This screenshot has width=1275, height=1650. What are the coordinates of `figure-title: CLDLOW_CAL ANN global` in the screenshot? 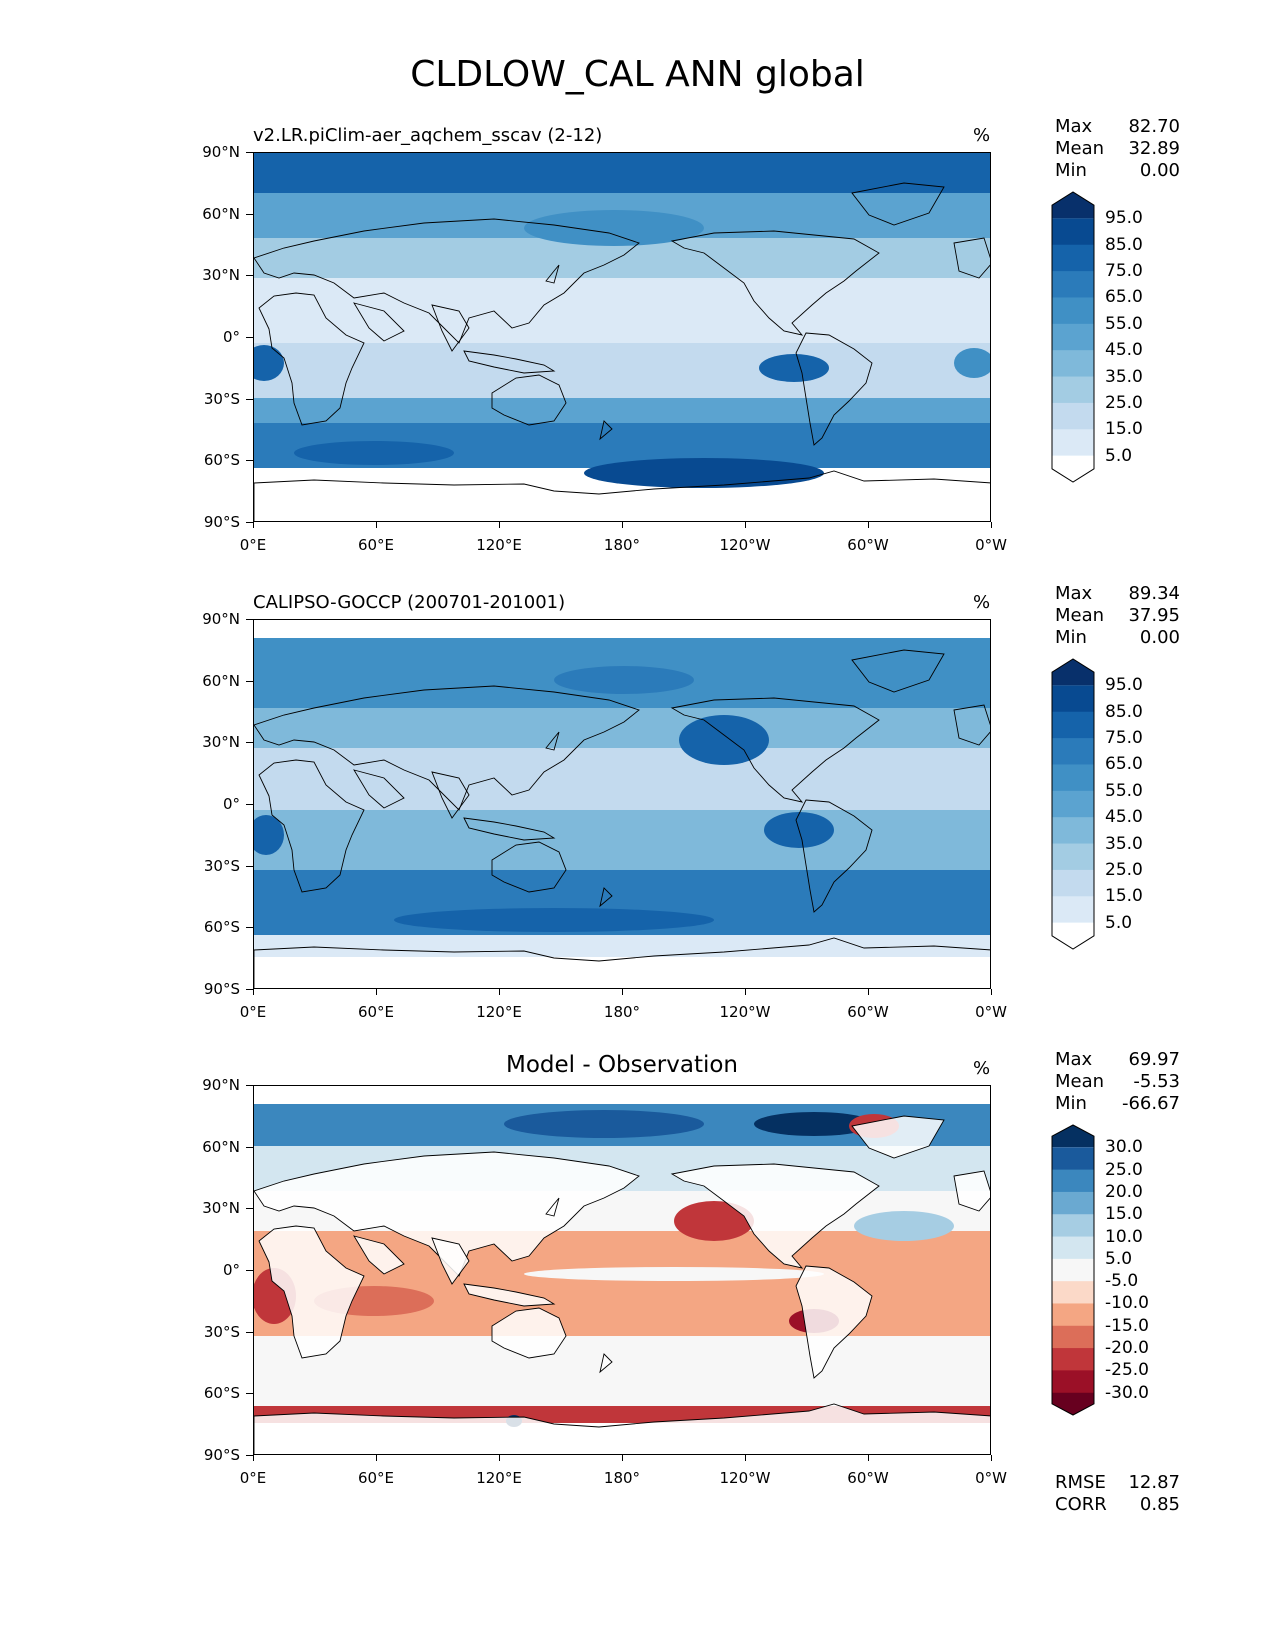 It's located at (637, 74).